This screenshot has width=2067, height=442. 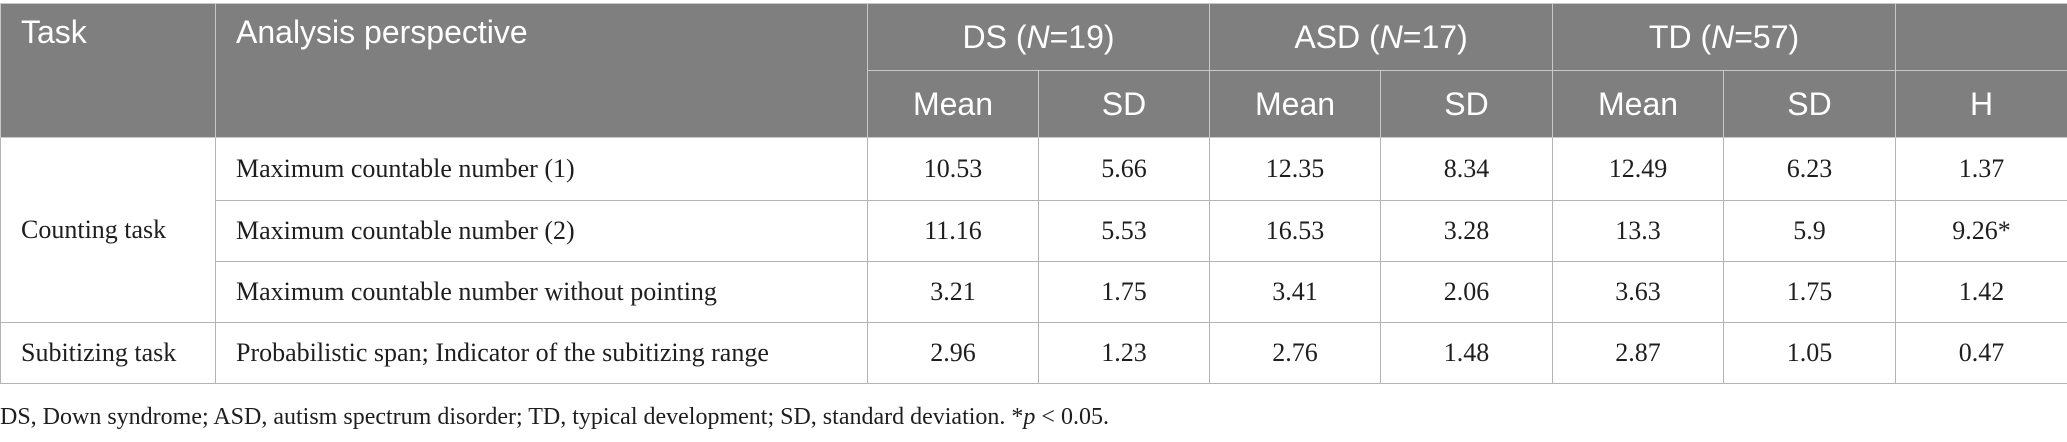 What do you see at coordinates (1810, 292) in the screenshot?
I see `td-sd-cell: 1.75` at bounding box center [1810, 292].